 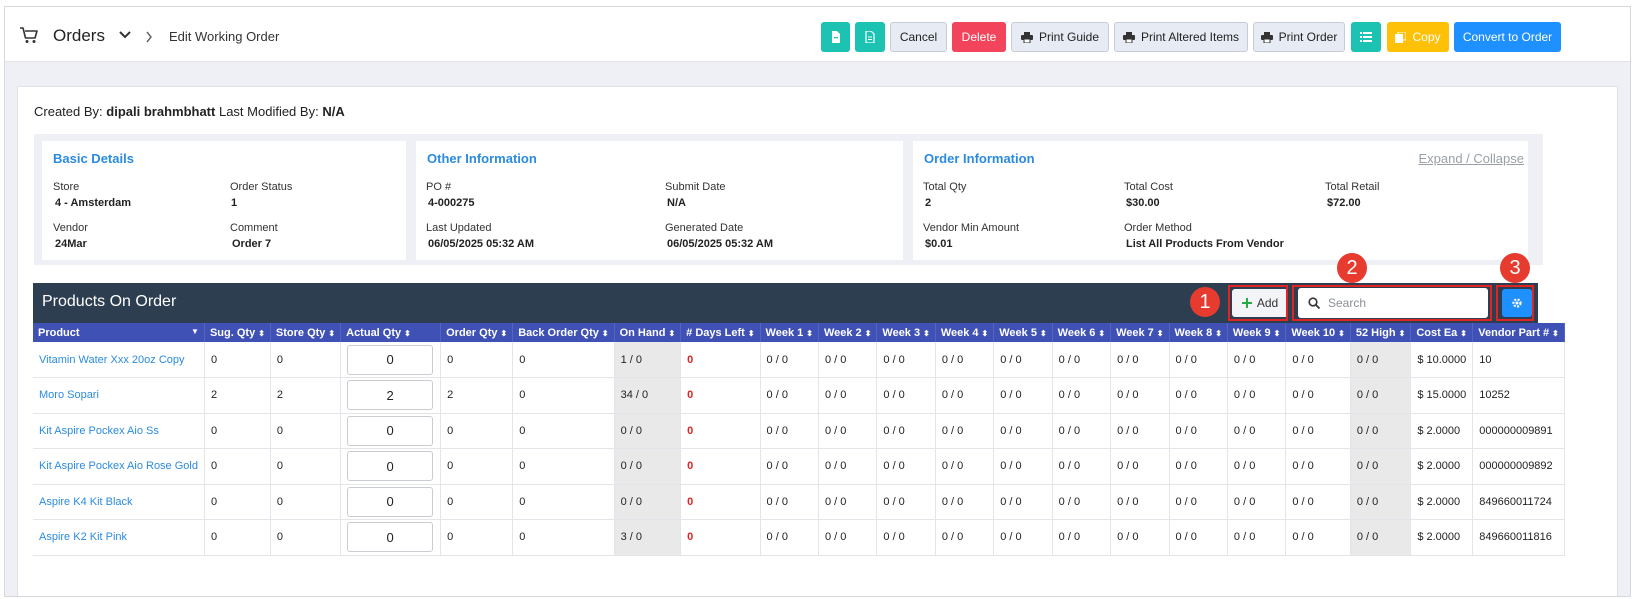 What do you see at coordinates (1023, 332) in the screenshot?
I see `column-header: Week 5 ⬍` at bounding box center [1023, 332].